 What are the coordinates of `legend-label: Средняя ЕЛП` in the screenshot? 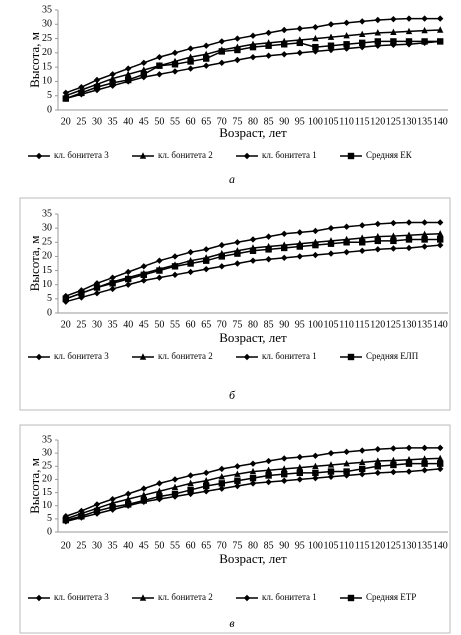 It's located at (392, 356).